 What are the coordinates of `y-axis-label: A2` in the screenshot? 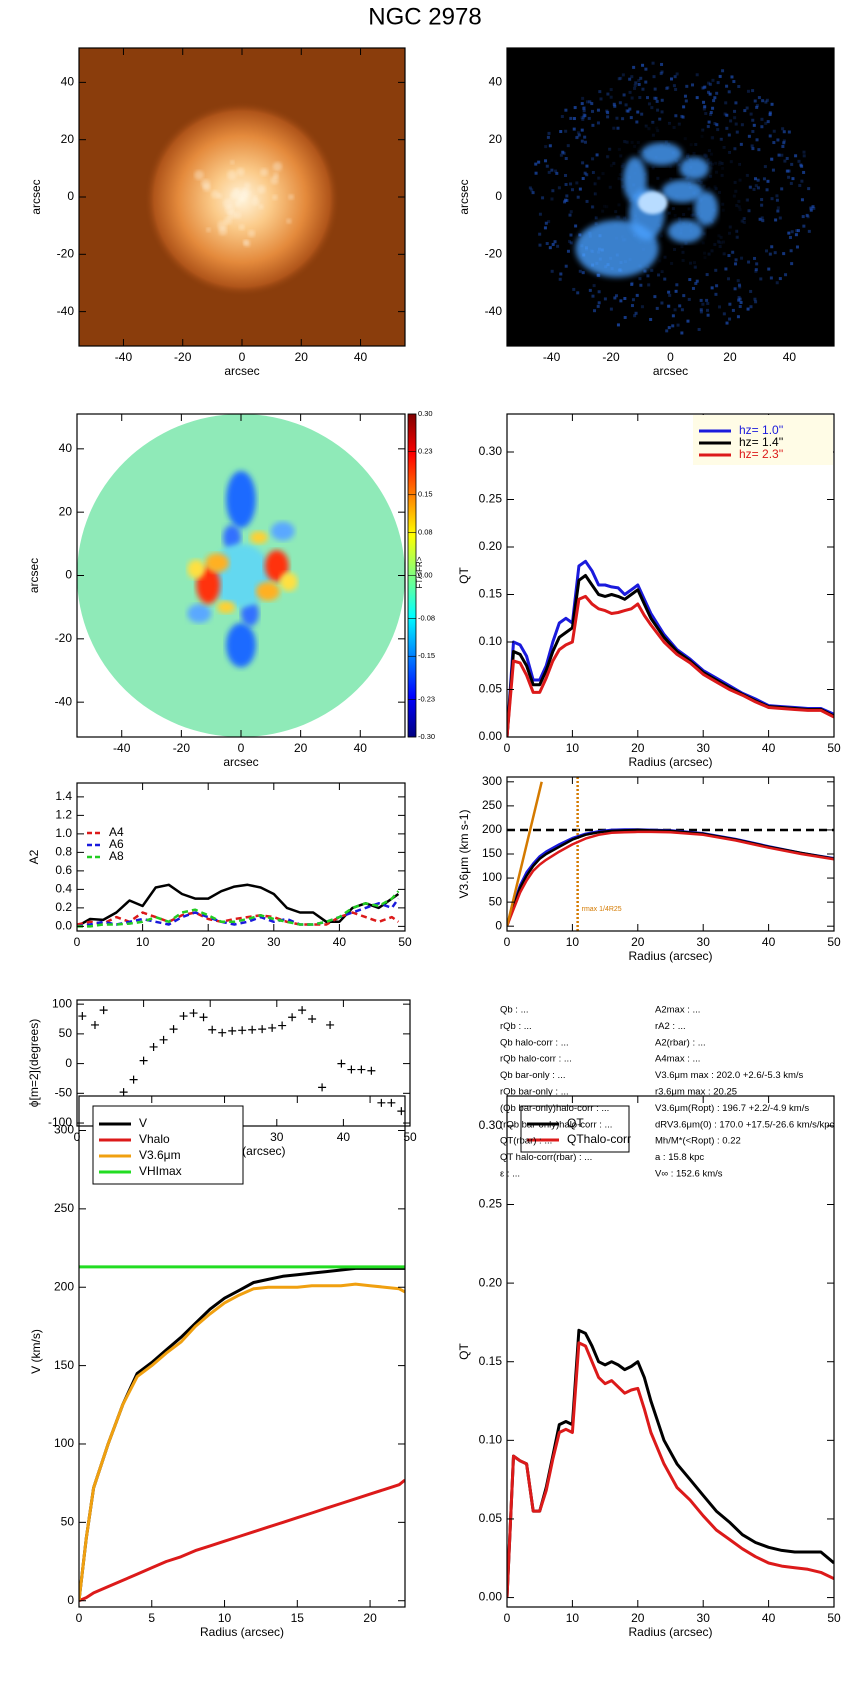 It's located at (34, 856).